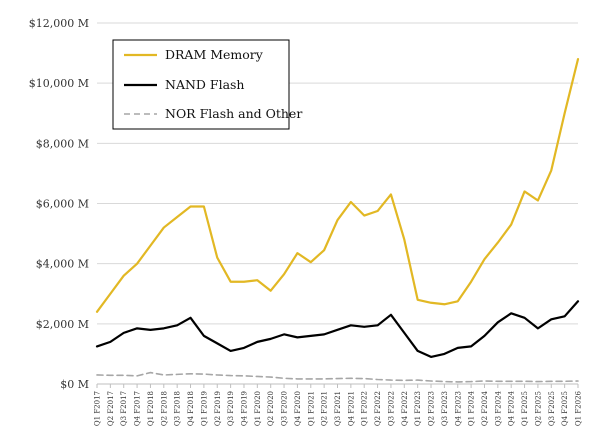 This screenshot has height=444, width=600. What do you see at coordinates (378, 408) in the screenshot?
I see `x-tick-label: Q2 F2022` at bounding box center [378, 408].